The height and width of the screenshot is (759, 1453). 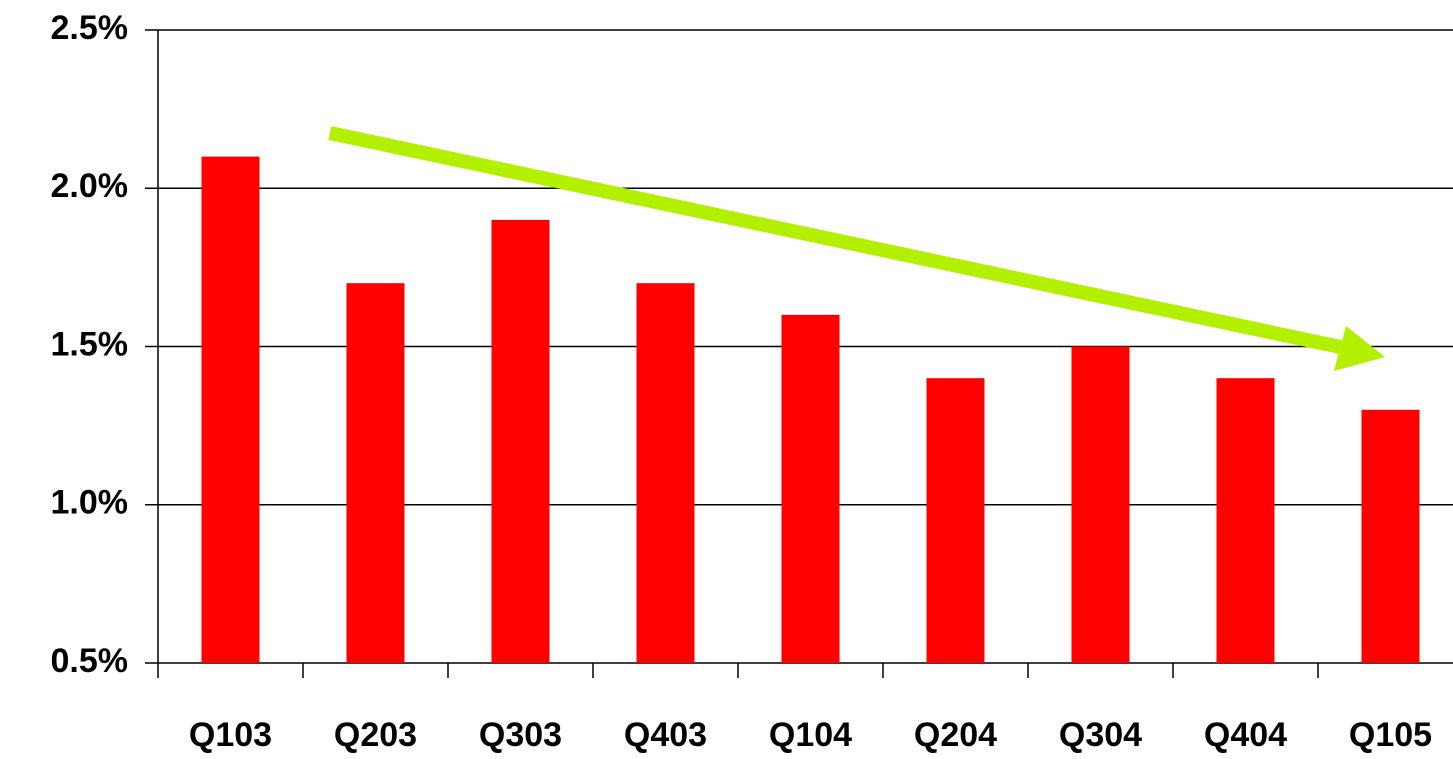 What do you see at coordinates (1245, 735) in the screenshot?
I see `x-tick-label: Q404` at bounding box center [1245, 735].